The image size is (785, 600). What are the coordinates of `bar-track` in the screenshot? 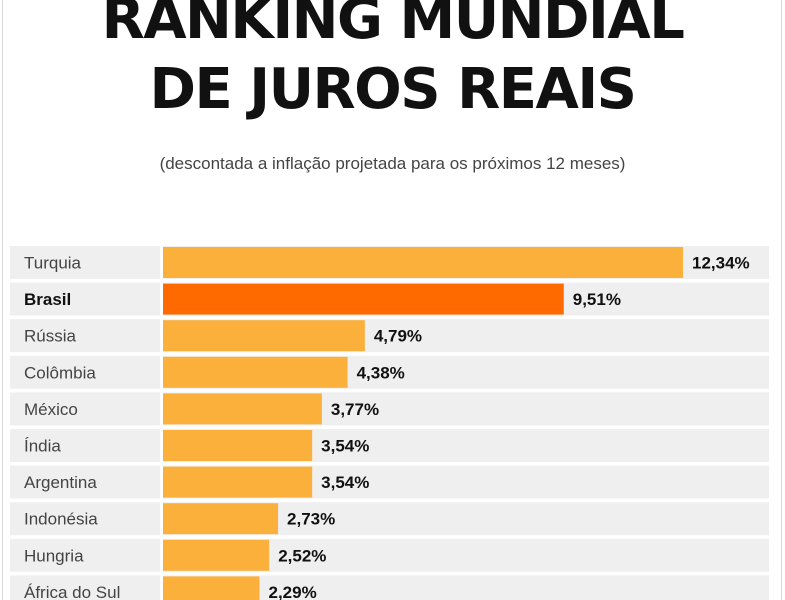 It's located at (466, 587).